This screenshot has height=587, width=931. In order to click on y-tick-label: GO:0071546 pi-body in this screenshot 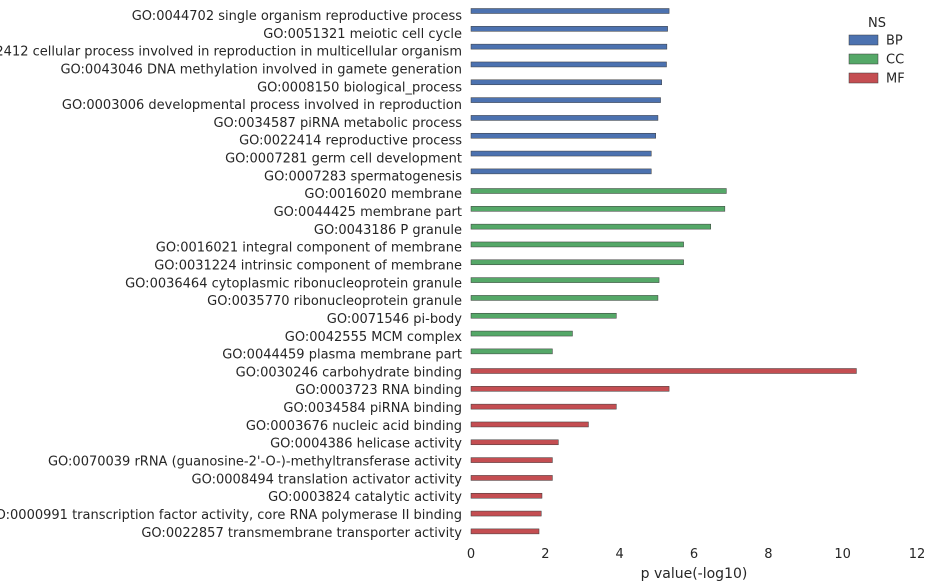, I will do `click(394, 319)`.